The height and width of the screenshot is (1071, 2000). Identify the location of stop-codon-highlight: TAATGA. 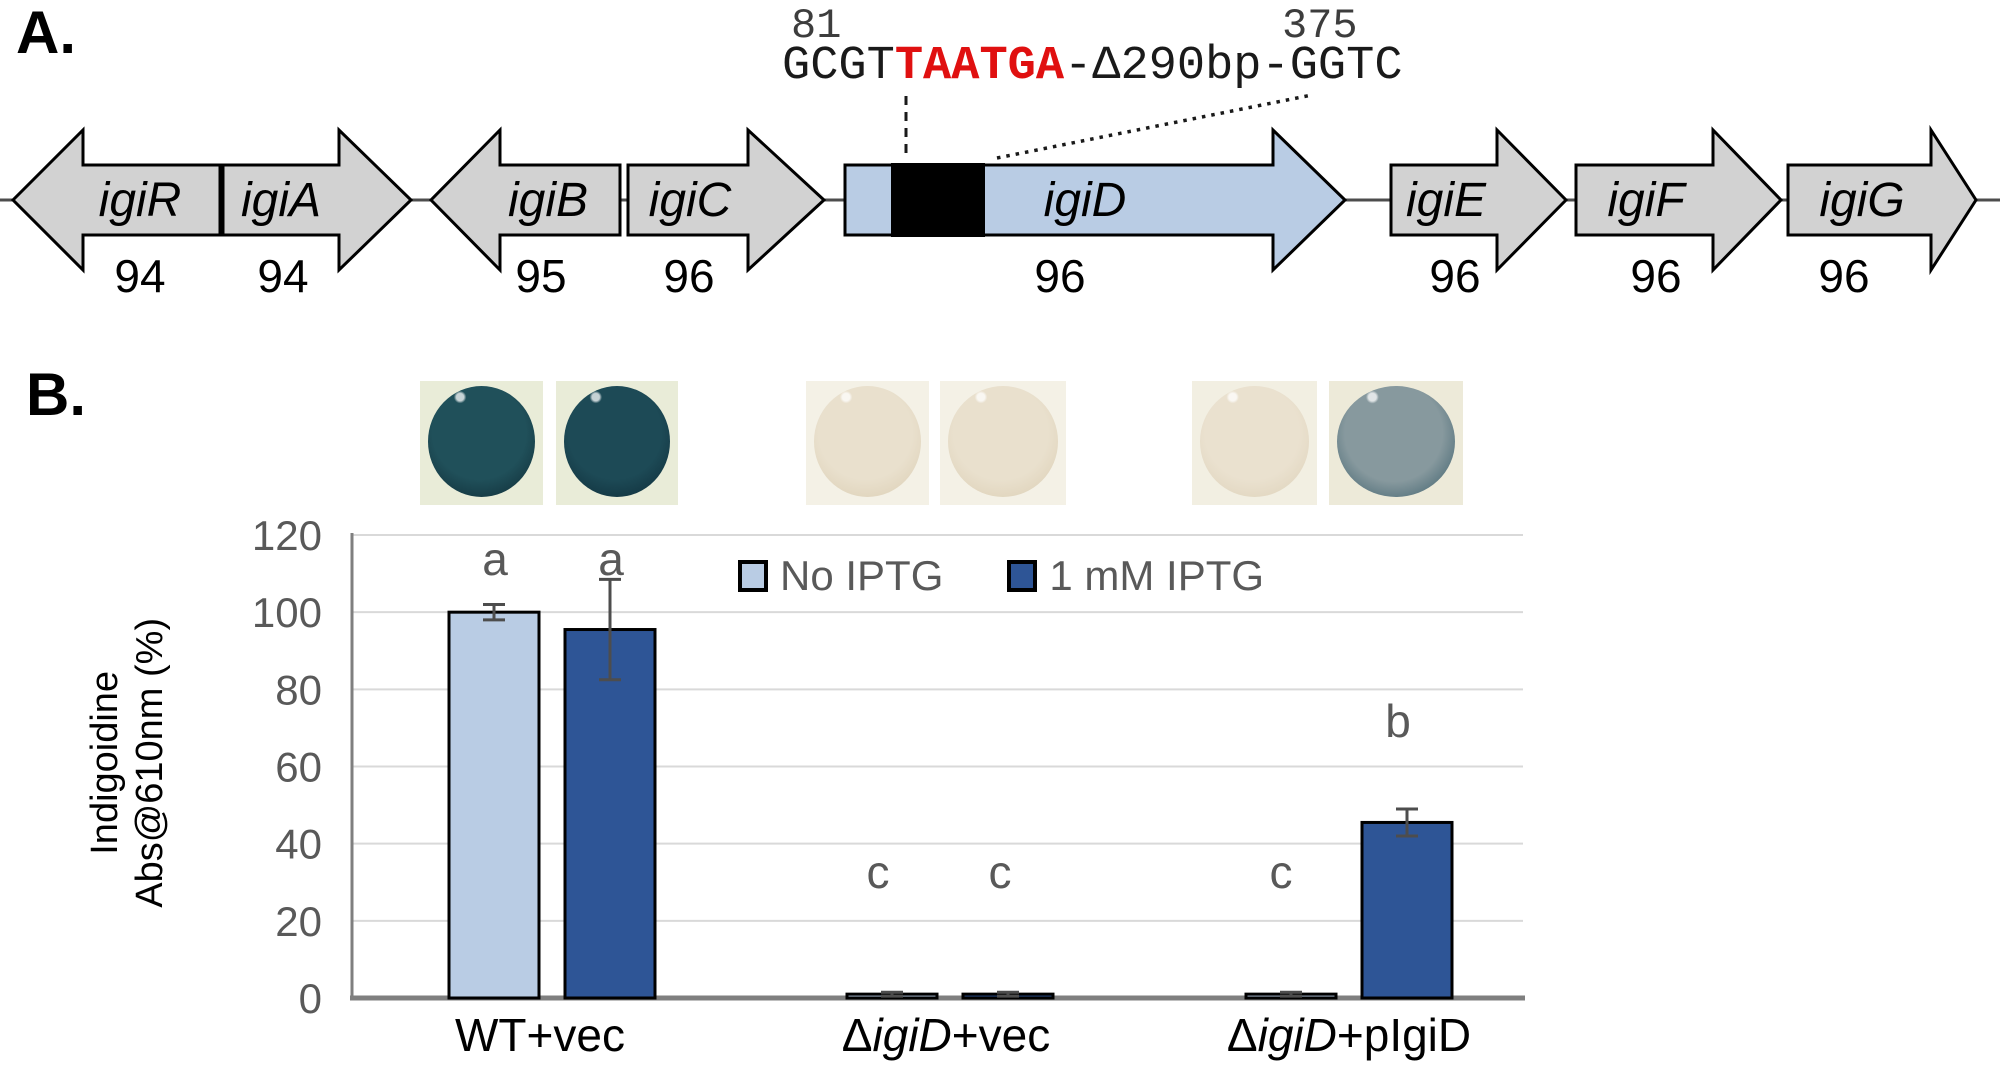
(979, 66).